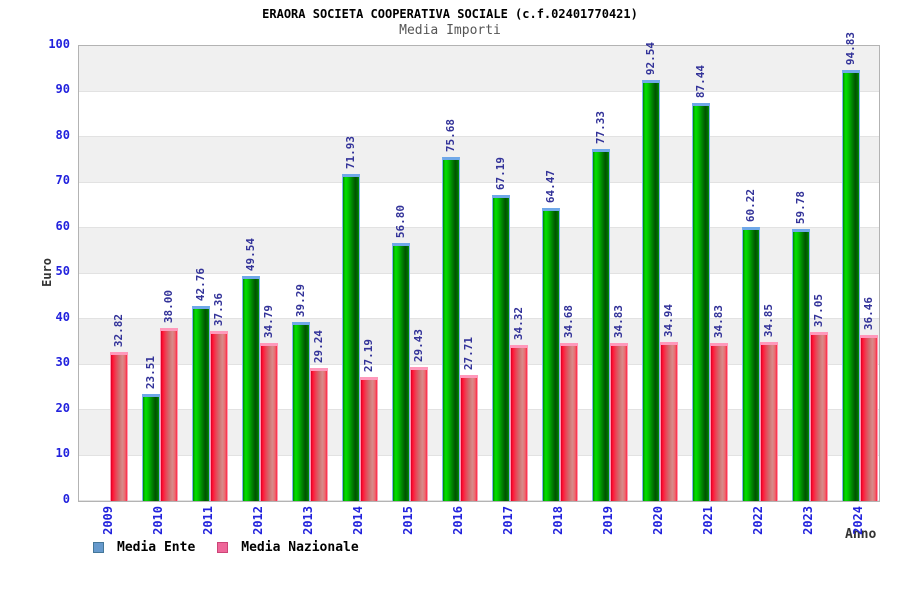  Describe the element at coordinates (223, 547) in the screenshot. I see `legend-swatch-media-nazionale` at that location.